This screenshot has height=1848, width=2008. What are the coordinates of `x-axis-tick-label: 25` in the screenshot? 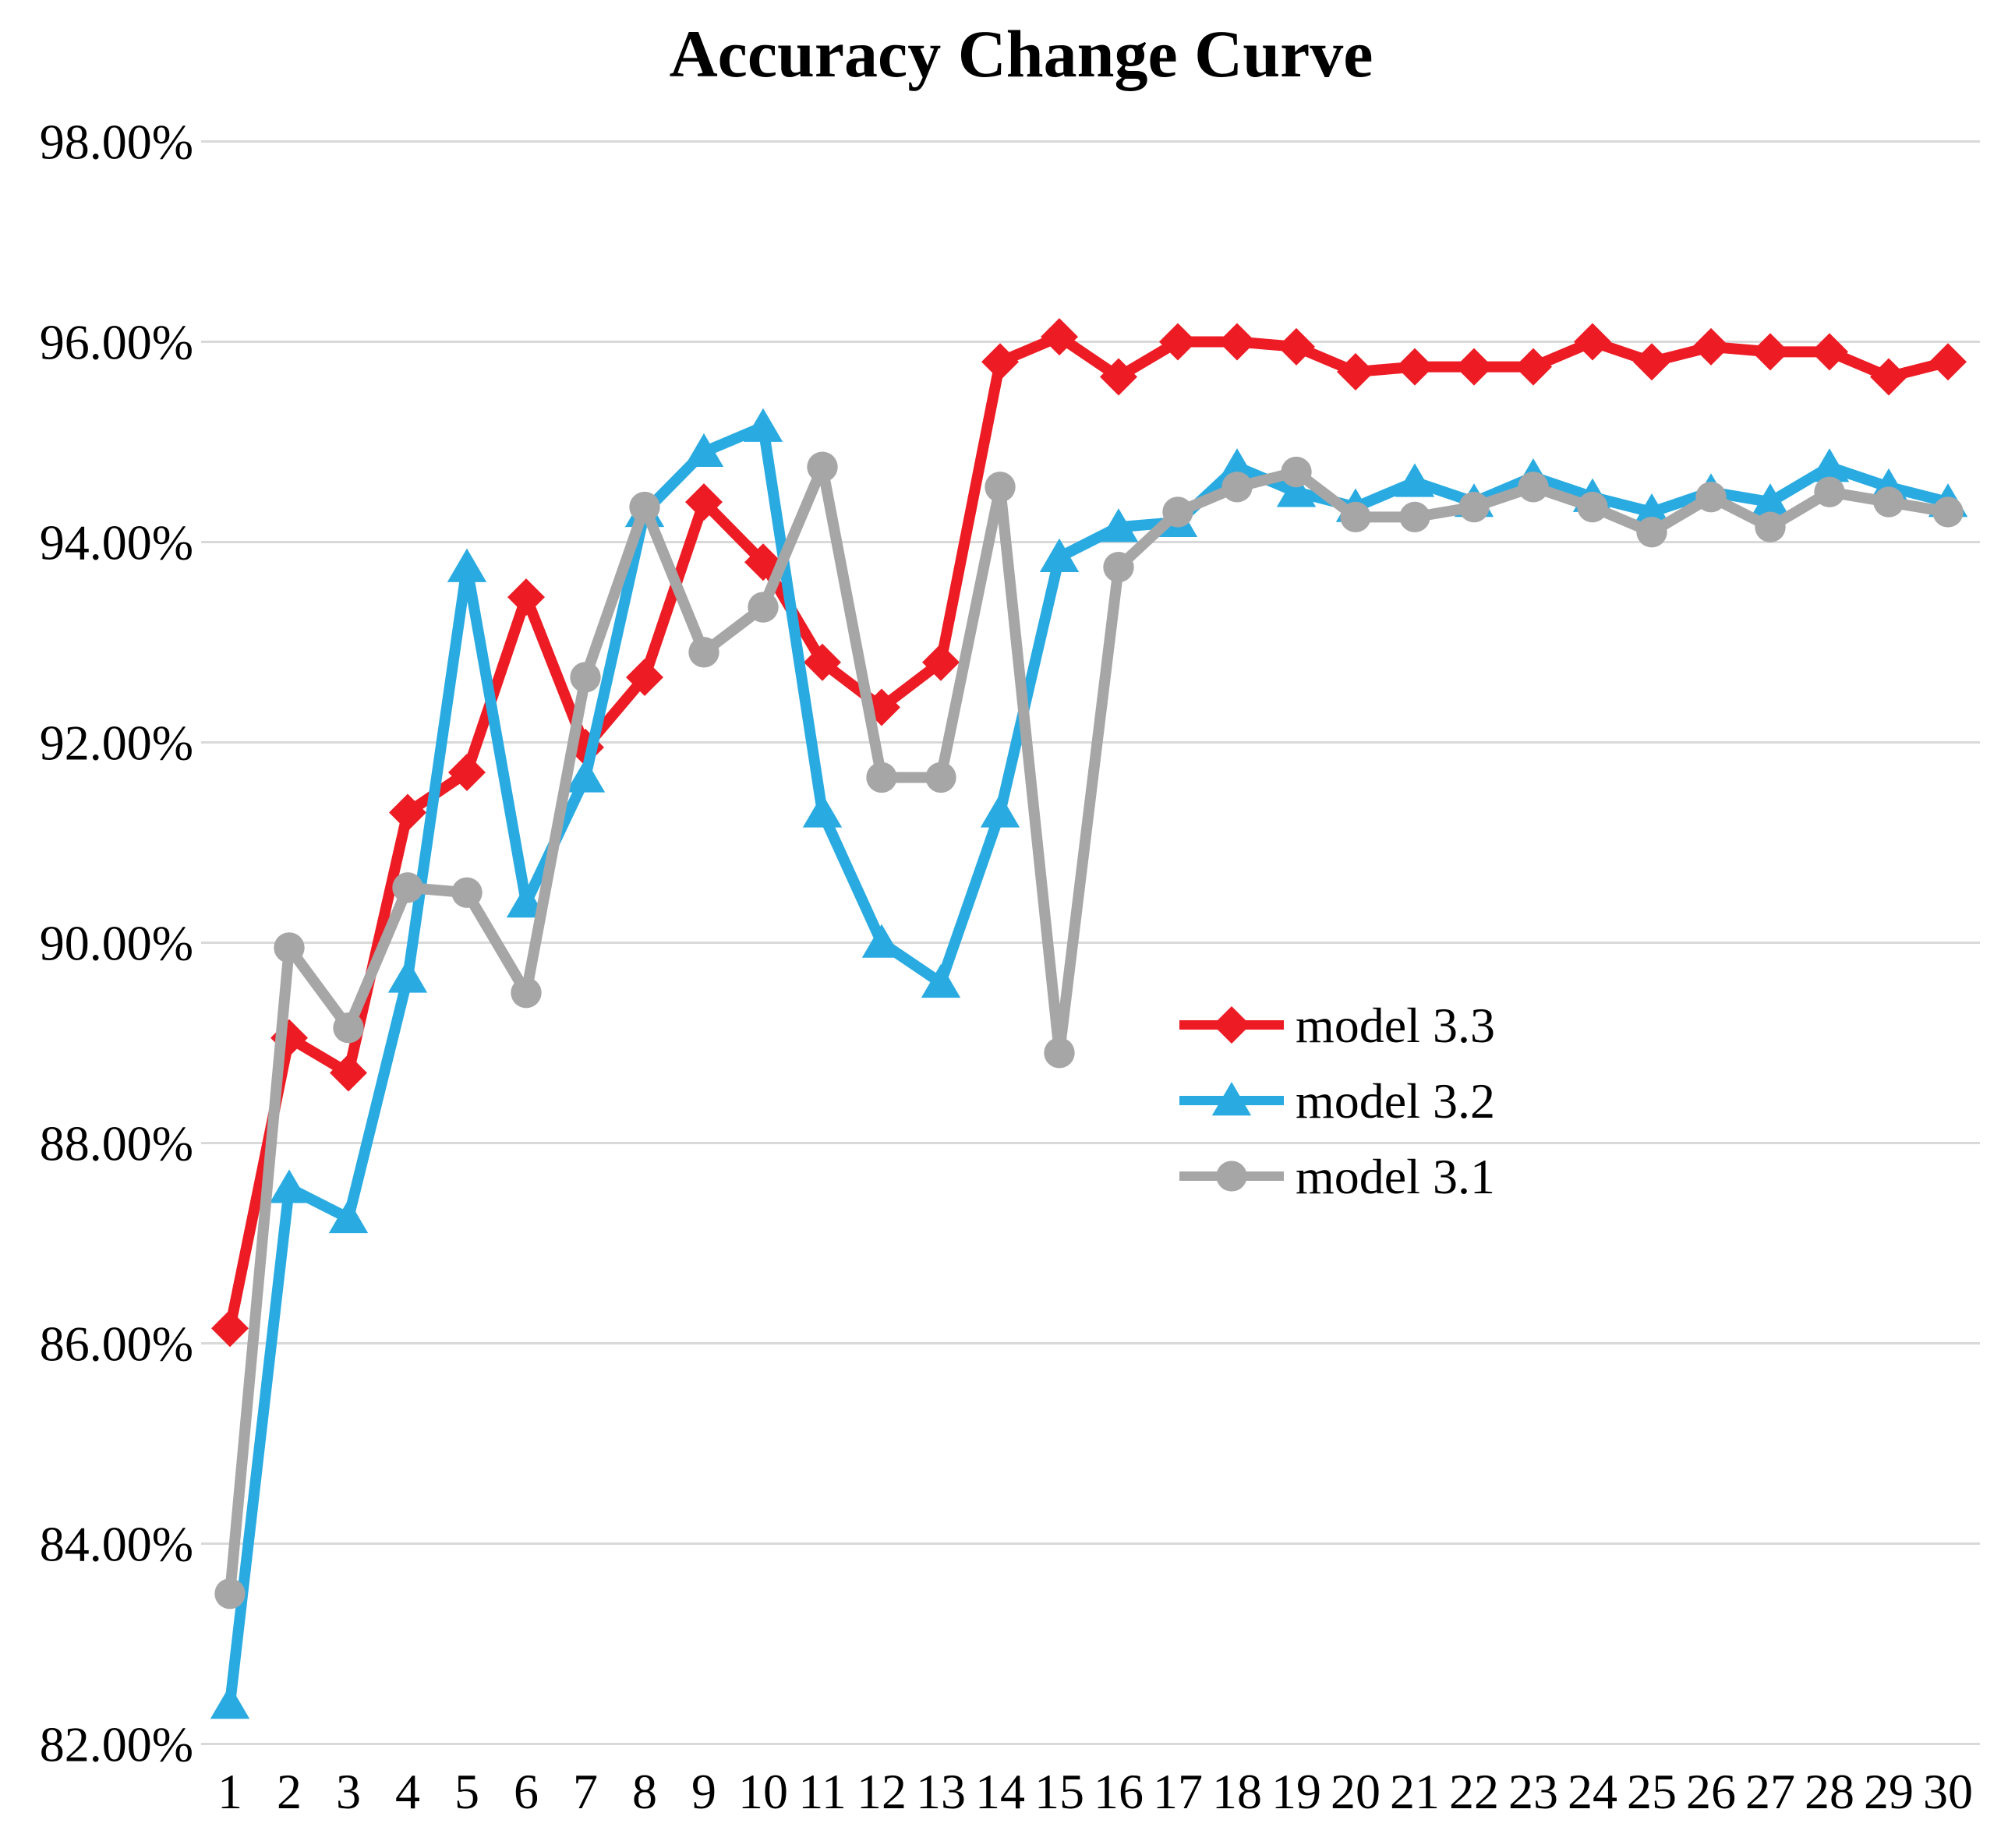 It's located at (1652, 1791).